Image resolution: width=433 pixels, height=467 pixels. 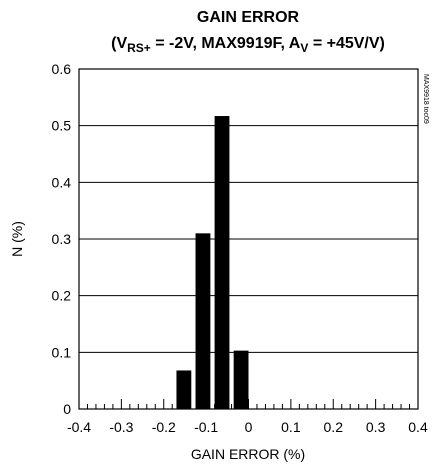 What do you see at coordinates (206, 427) in the screenshot?
I see `x-tick-label-3: -0.1` at bounding box center [206, 427].